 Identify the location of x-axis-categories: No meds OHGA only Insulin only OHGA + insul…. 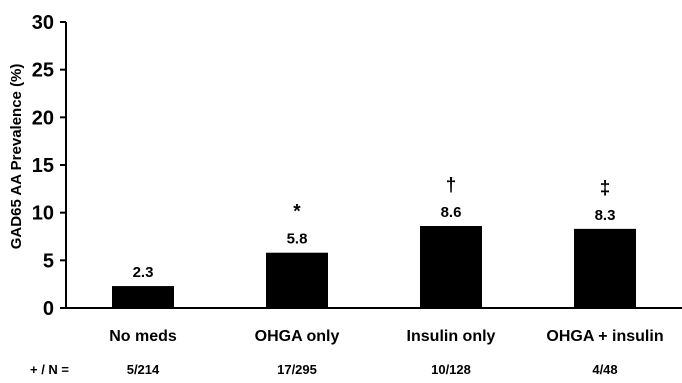
(386, 336).